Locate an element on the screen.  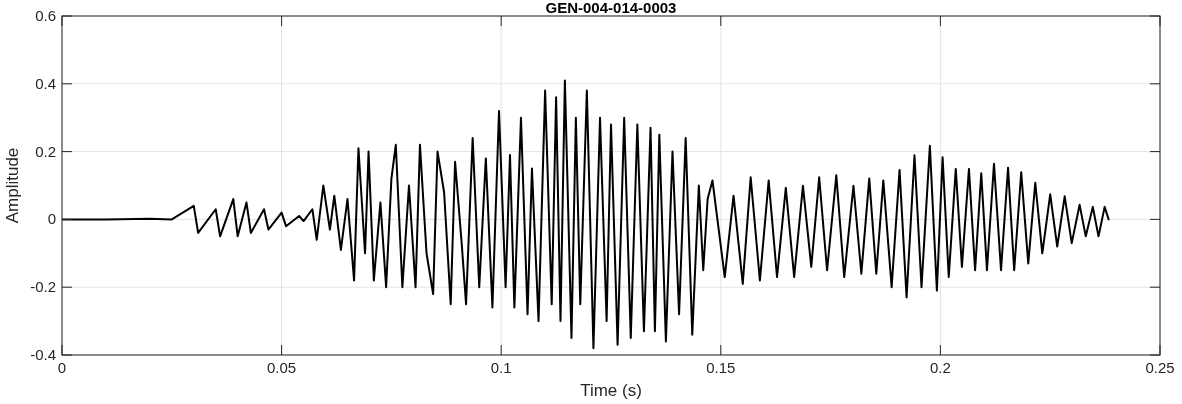
y-axis-title: Amplitude is located at coordinates (12, 185).